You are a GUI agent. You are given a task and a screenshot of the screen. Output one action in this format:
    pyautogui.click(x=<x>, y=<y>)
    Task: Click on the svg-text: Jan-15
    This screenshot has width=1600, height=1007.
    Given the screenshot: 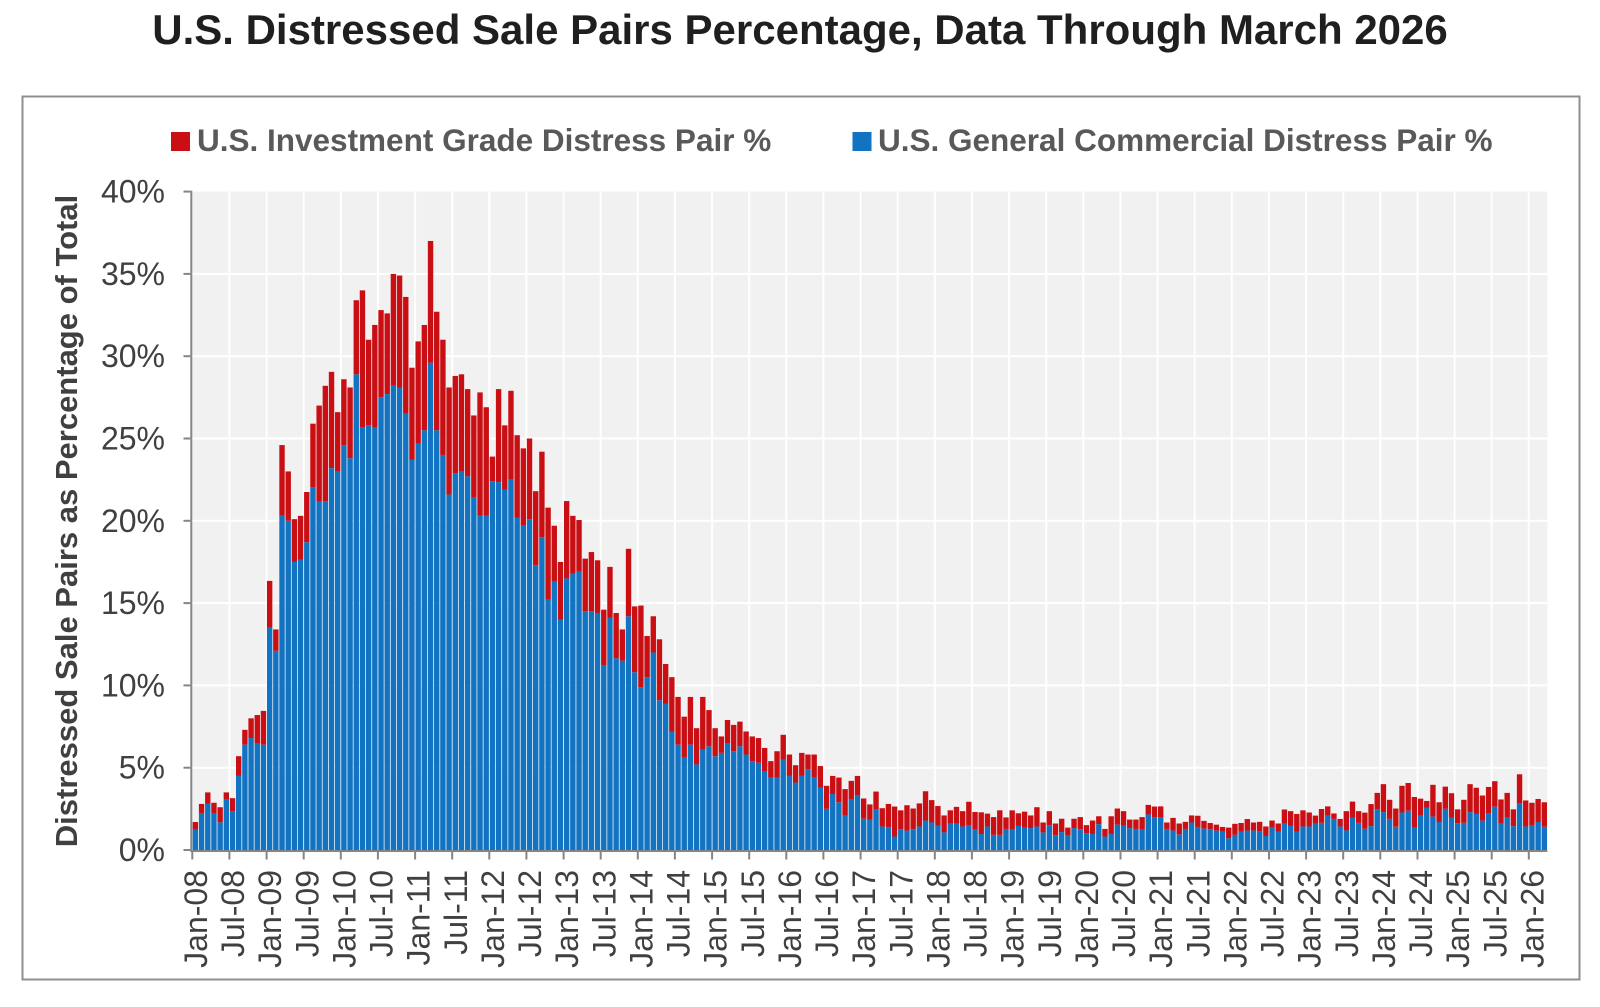 What is the action you would take?
    pyautogui.click(x=716, y=919)
    